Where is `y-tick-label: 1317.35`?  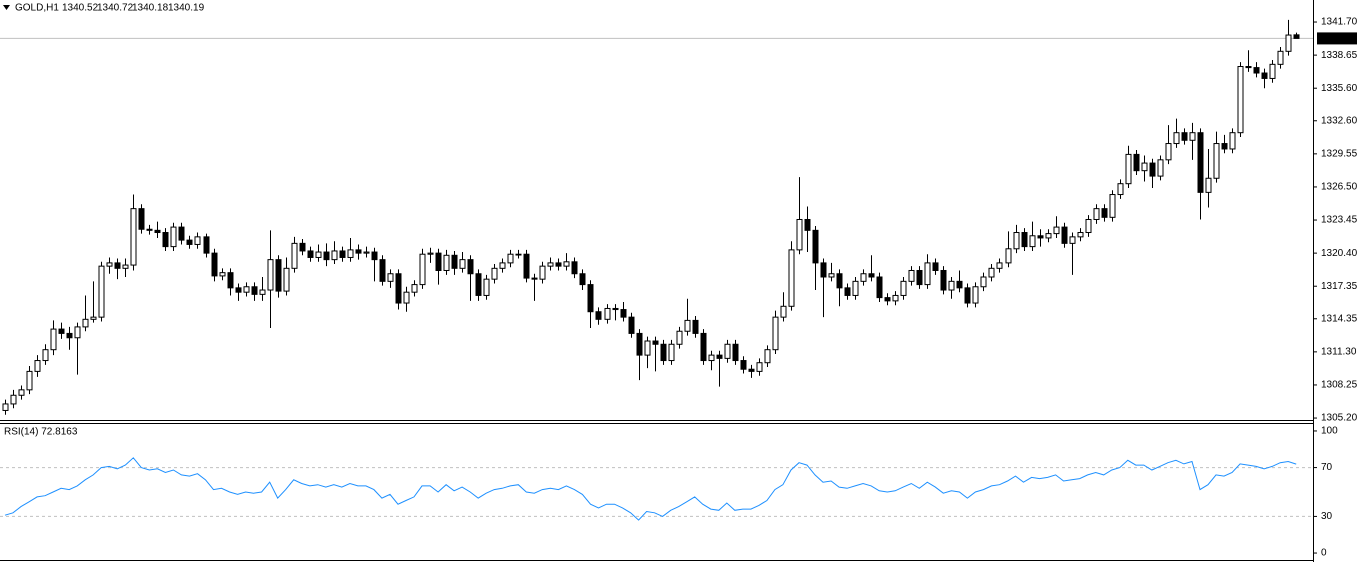
y-tick-label: 1317.35 is located at coordinates (1339, 286).